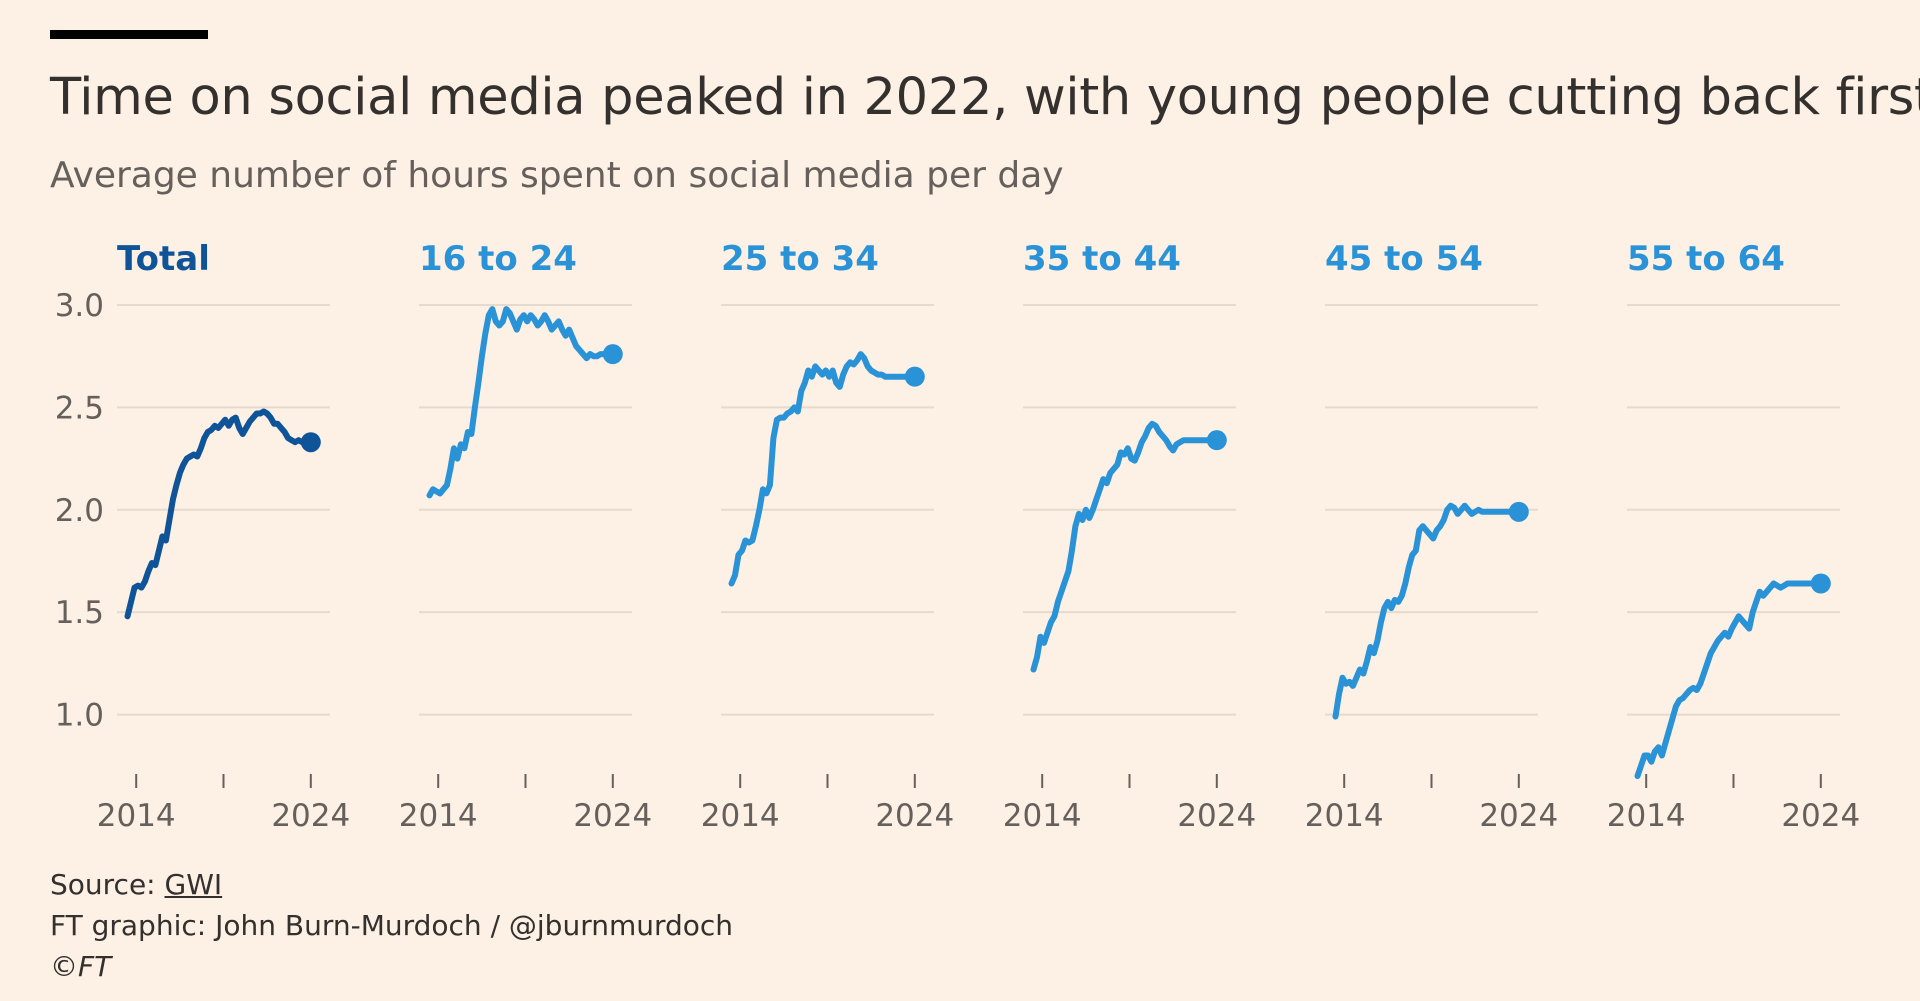 The width and height of the screenshot is (1920, 1001). What do you see at coordinates (129, 34) in the screenshot?
I see `ft-top-bar` at bounding box center [129, 34].